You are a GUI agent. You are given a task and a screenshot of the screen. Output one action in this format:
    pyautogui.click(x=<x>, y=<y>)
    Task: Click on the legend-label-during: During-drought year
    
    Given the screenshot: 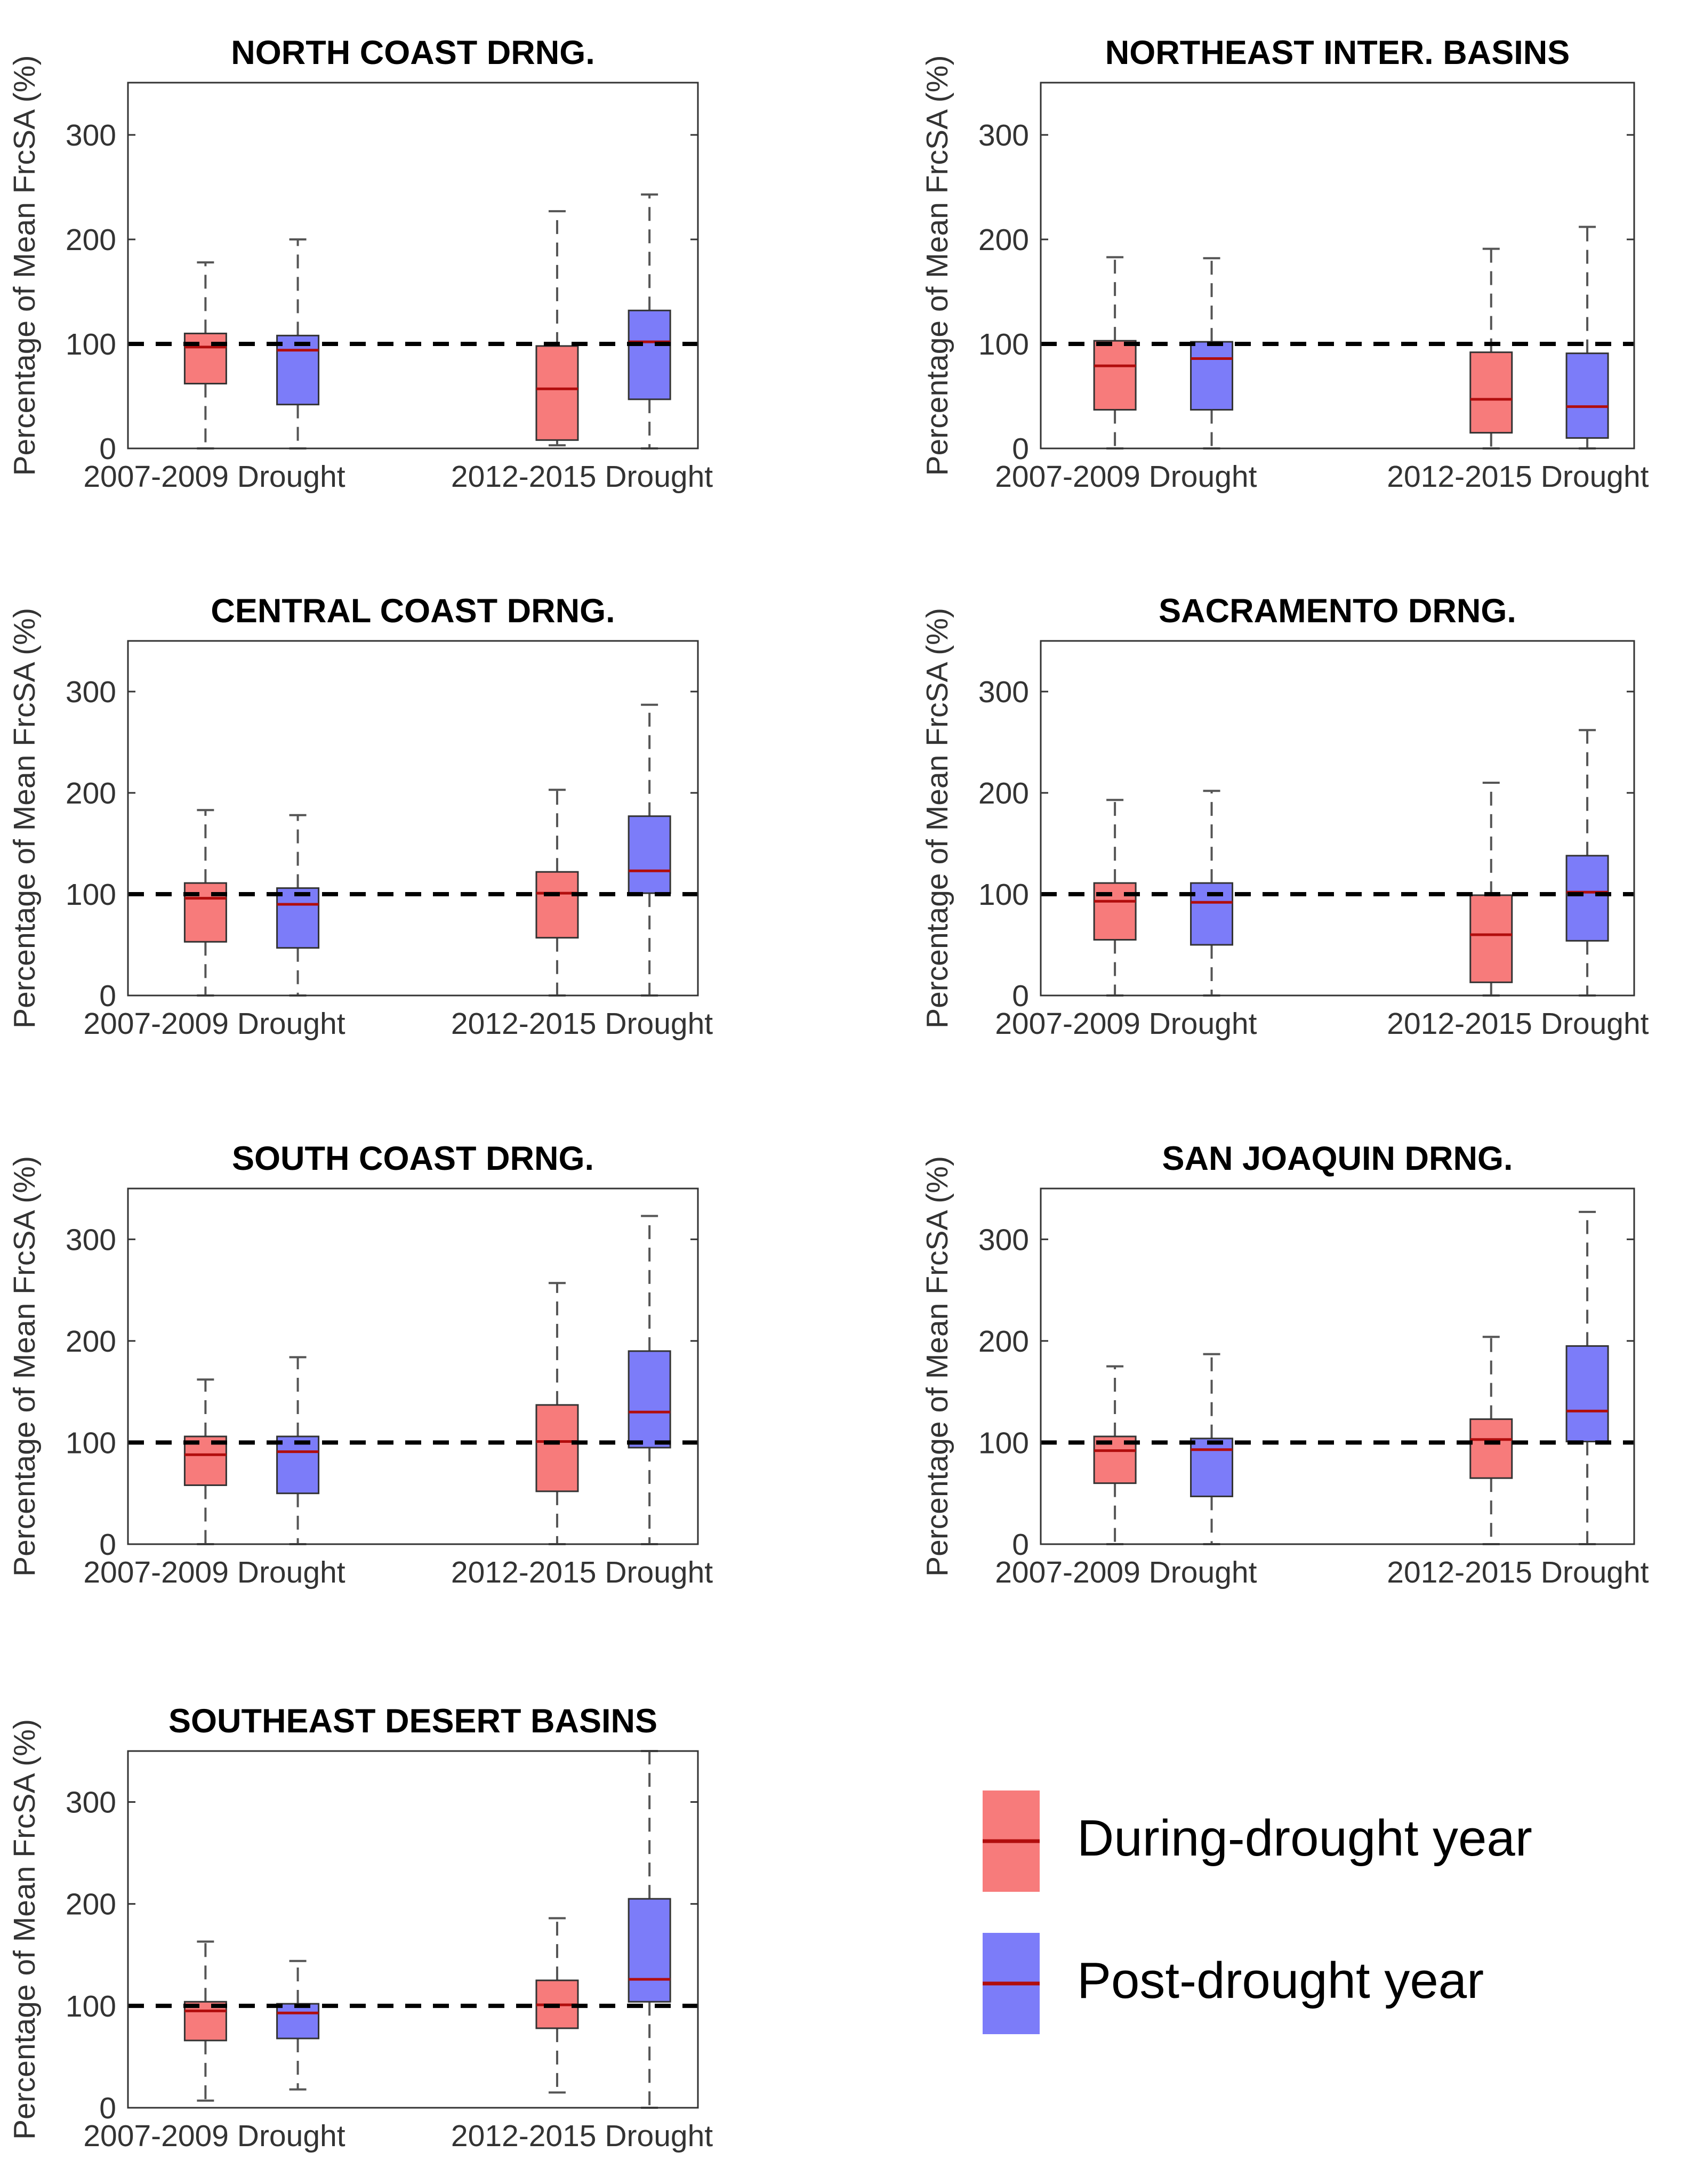 What is the action you would take?
    pyautogui.click(x=1304, y=1838)
    